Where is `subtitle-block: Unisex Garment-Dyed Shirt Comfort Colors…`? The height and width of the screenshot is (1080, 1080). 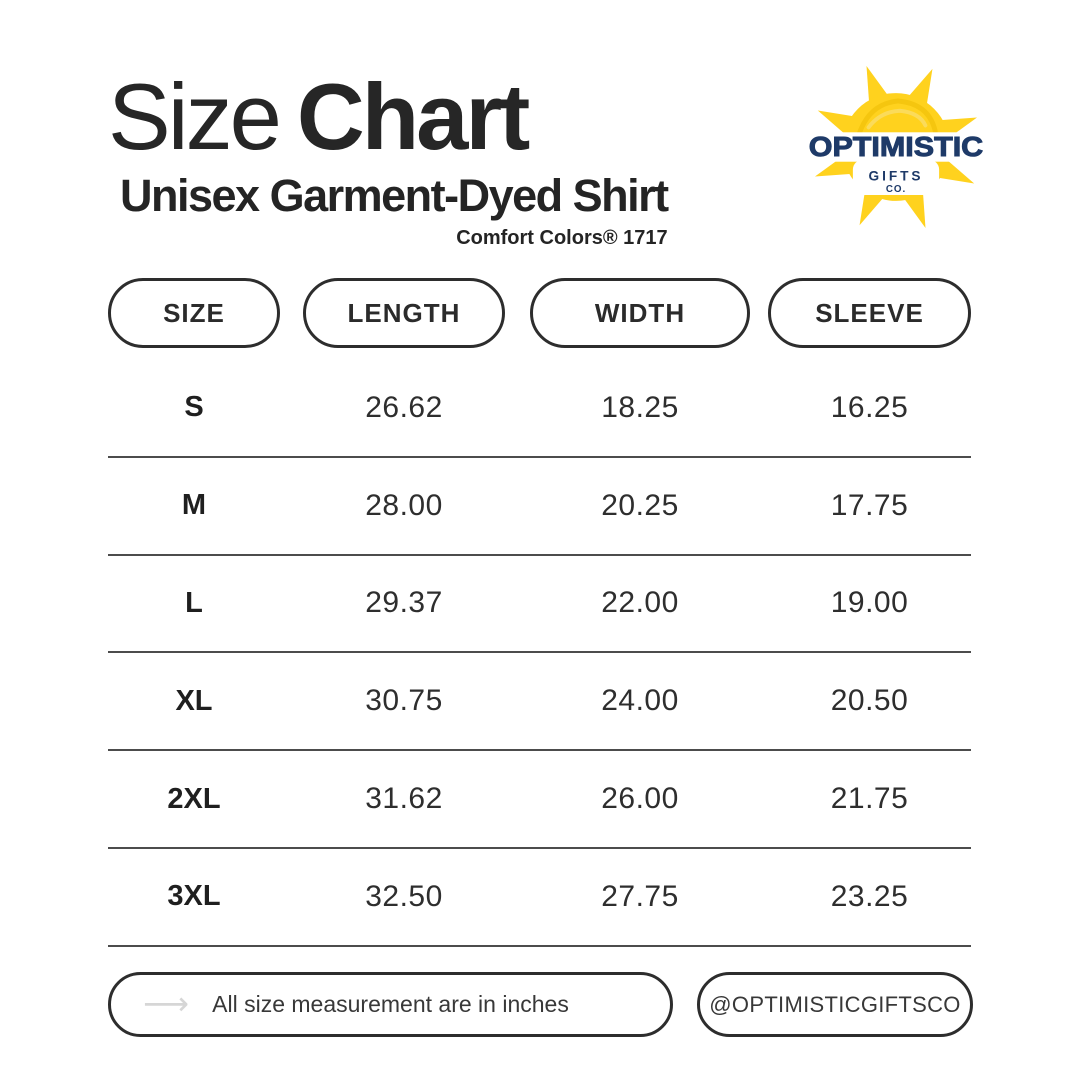 subtitle-block: Unisex Garment-Dyed Shirt Comfort Colors… is located at coordinates (394, 210).